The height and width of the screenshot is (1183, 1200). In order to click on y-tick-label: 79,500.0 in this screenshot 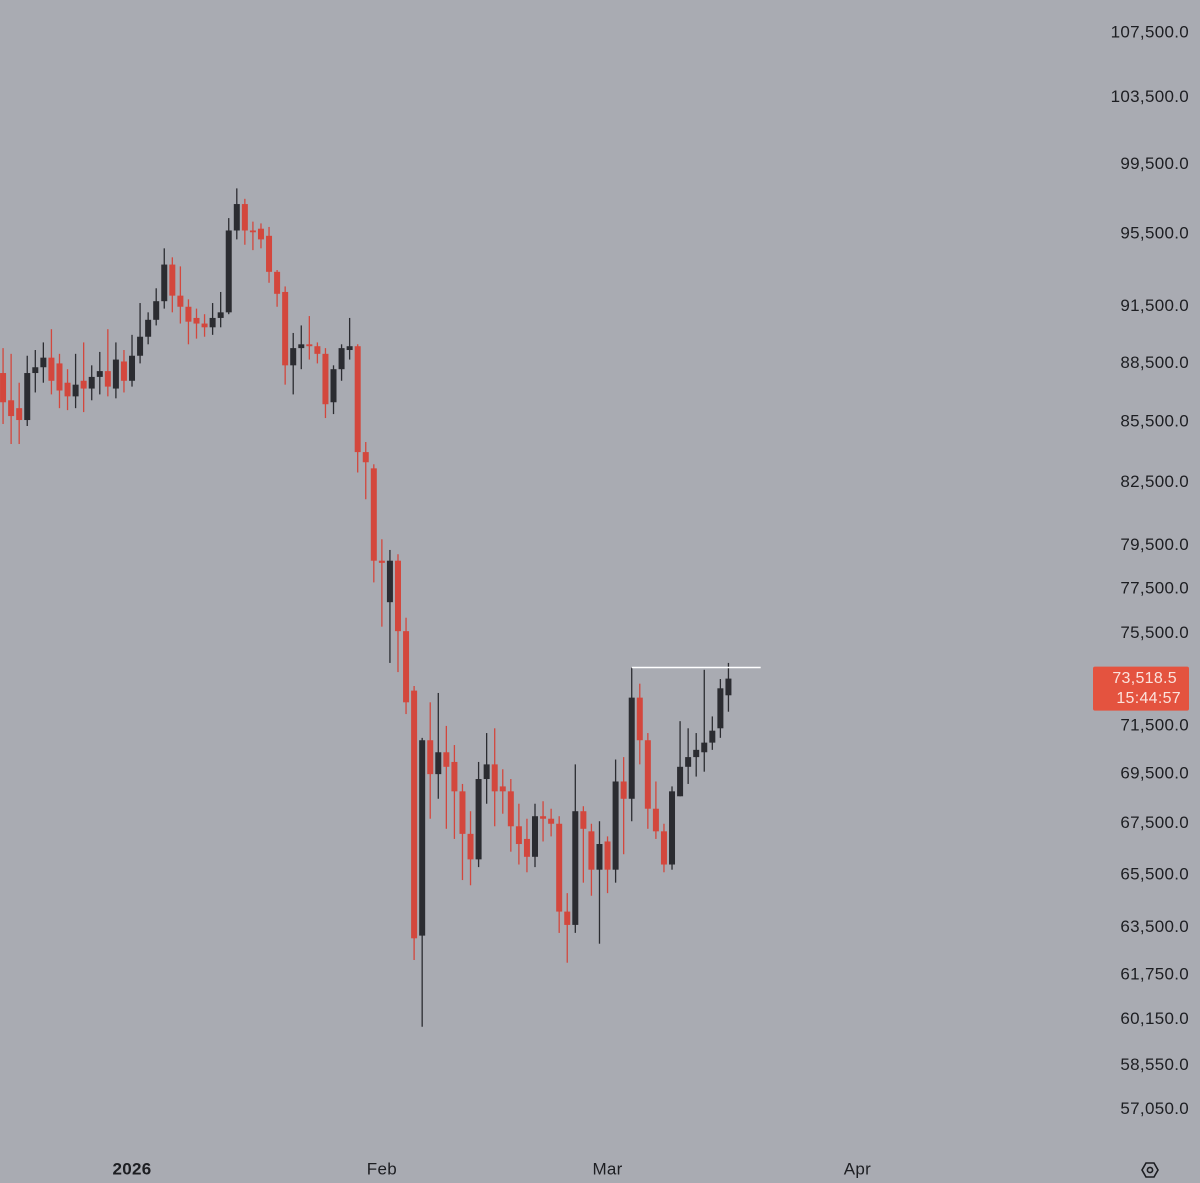, I will do `click(1154, 544)`.